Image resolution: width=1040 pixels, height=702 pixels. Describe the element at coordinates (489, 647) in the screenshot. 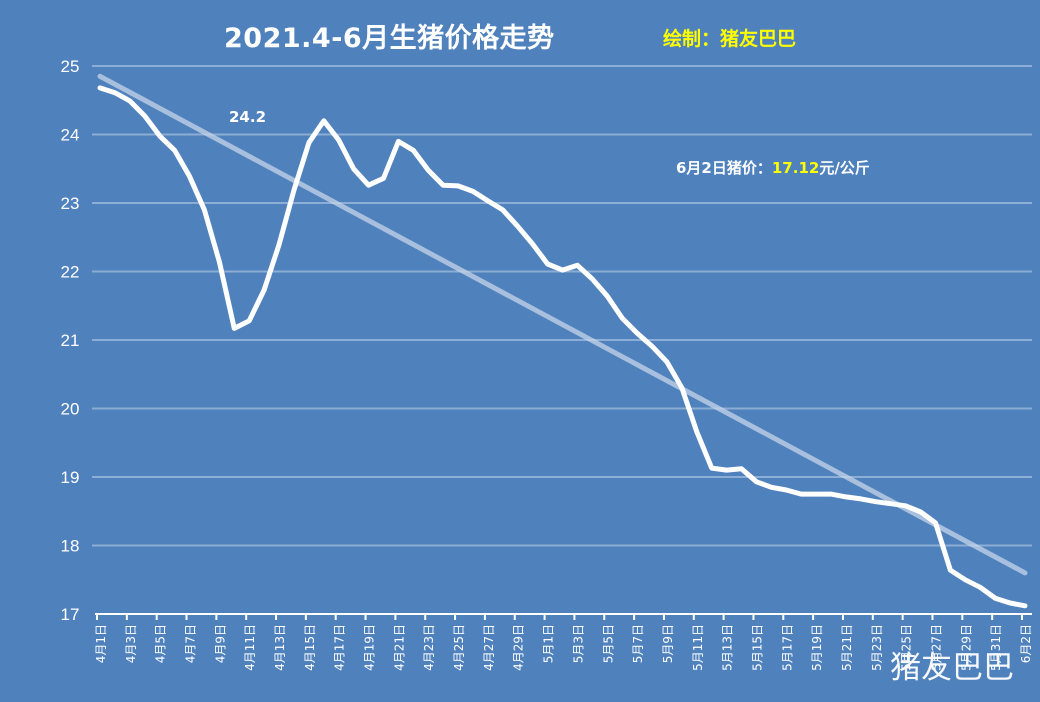

I see `x-tick-label: 4月27日` at that location.